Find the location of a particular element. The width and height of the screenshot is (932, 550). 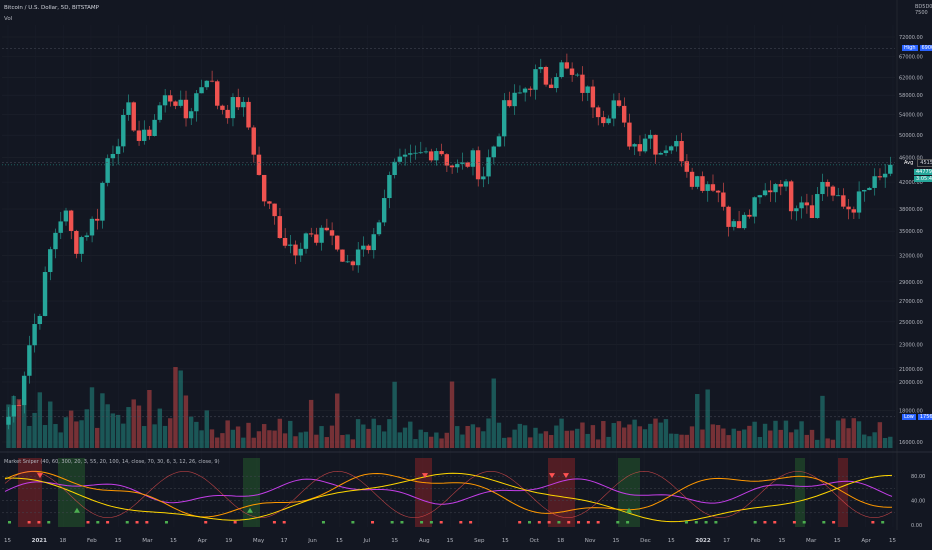

price-tick-label: 23000.00 is located at coordinates (911, 345).